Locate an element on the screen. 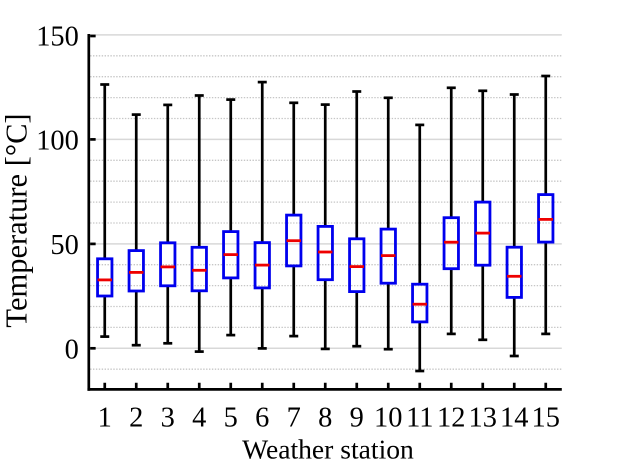 This screenshot has width=620, height=466. svg-text: 14 is located at coordinates (514, 418).